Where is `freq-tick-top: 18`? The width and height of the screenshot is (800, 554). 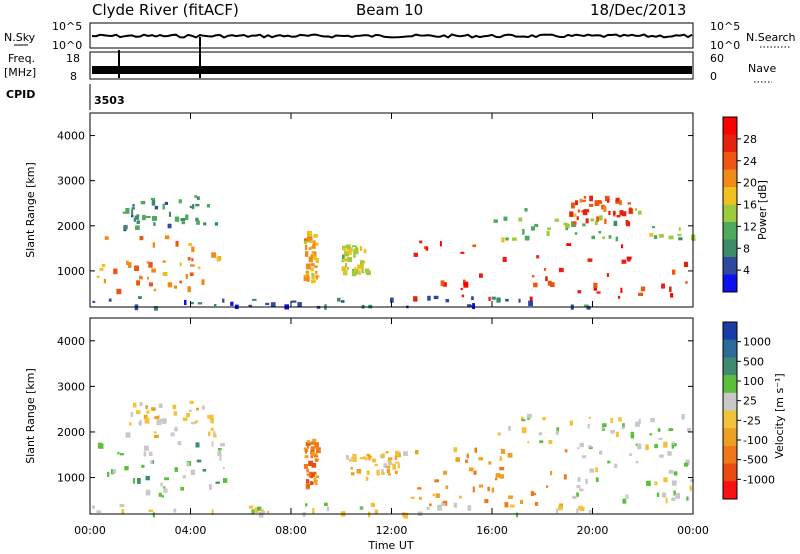 freq-tick-top: 18 is located at coordinates (73, 58).